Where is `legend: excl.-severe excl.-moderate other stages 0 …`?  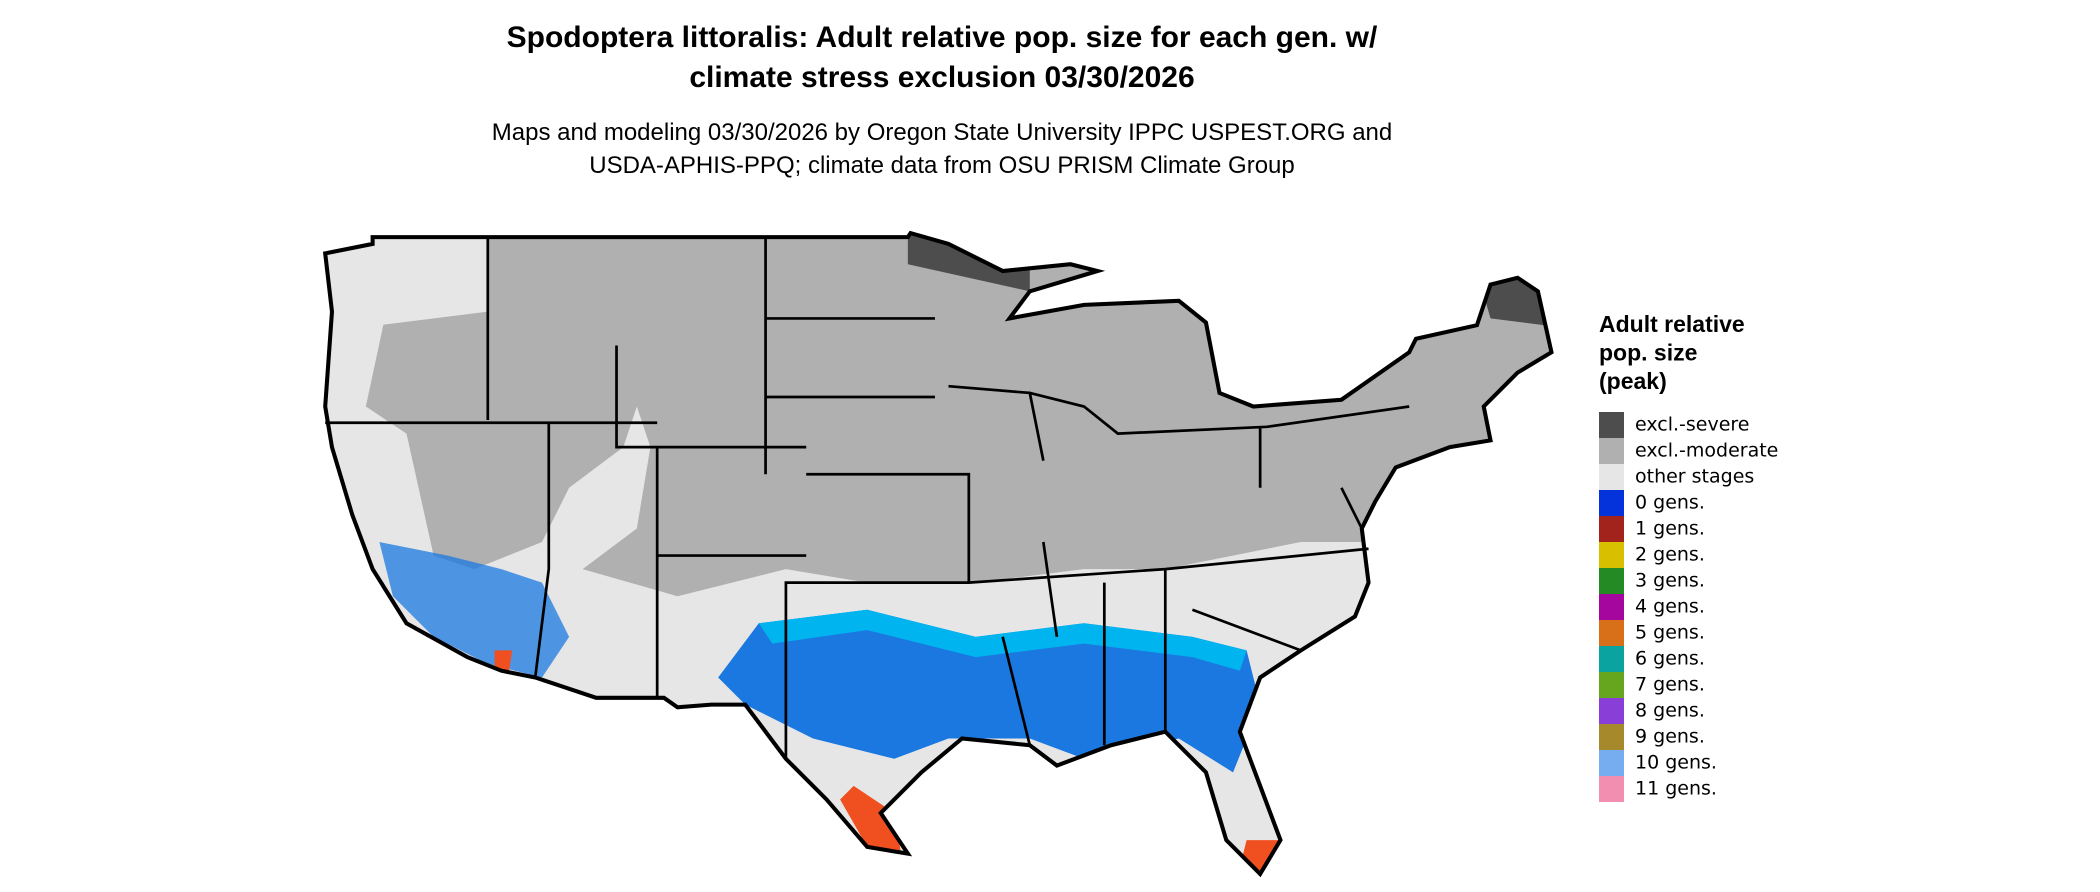 legend: excl.-severe excl.-moderate other stages 0 … is located at coordinates (1688, 607).